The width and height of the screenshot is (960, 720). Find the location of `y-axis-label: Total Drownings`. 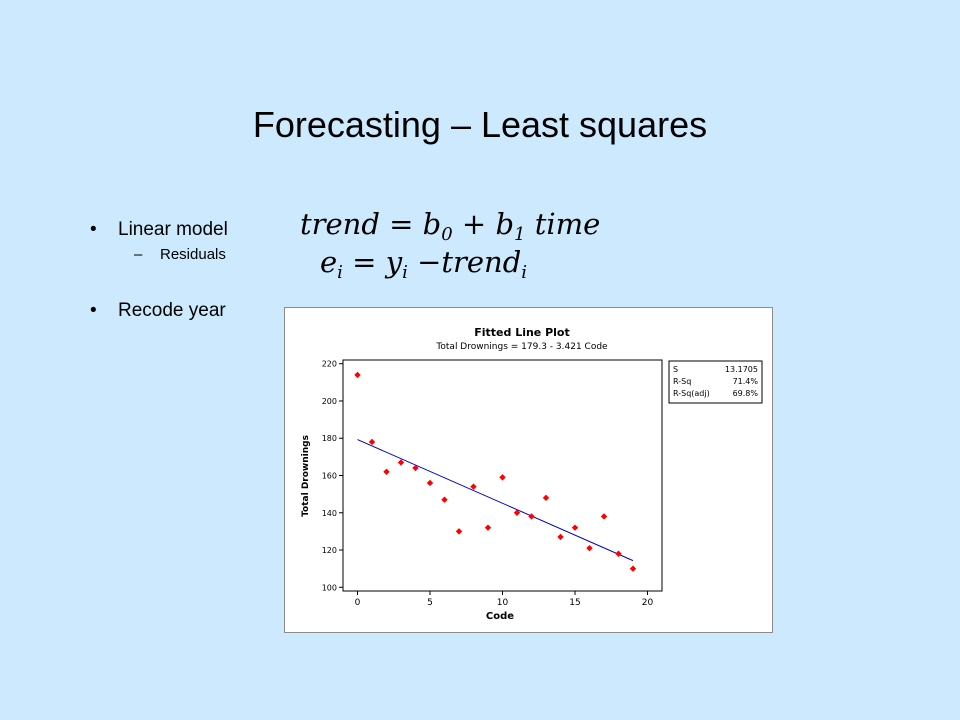

y-axis-label: Total Drownings is located at coordinates (306, 476).